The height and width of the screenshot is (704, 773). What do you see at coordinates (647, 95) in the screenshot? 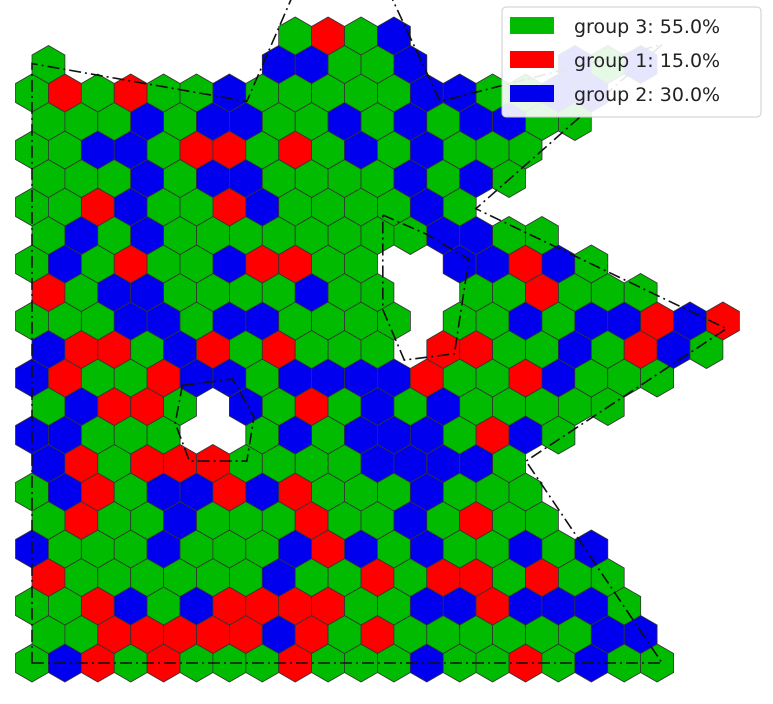
I see `legend-label-group-2: group 2: 30.0%` at bounding box center [647, 95].